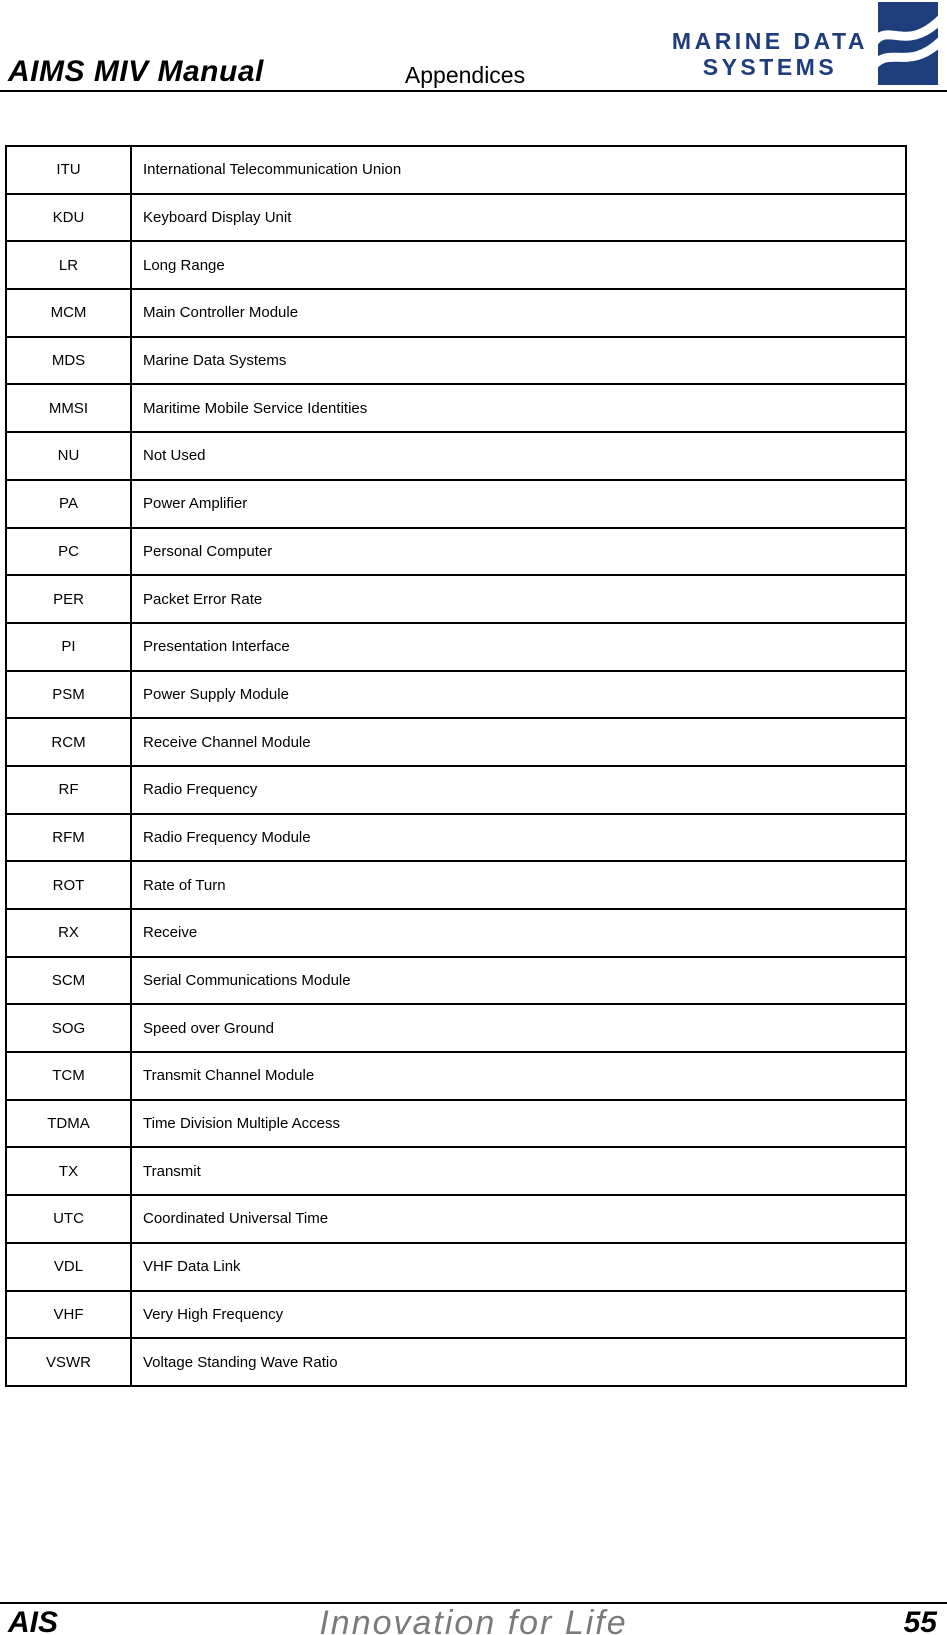 The image size is (947, 1635). Describe the element at coordinates (68, 599) in the screenshot. I see `abbr-cell: PER` at that location.